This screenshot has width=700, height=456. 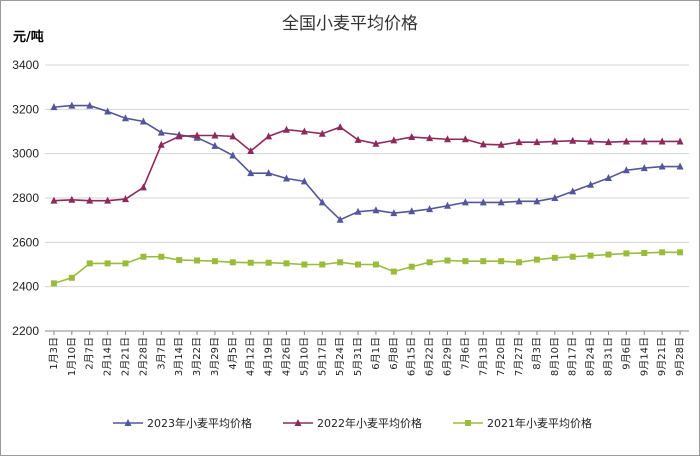 I want to click on x-tick-label: 3月29日, so click(x=215, y=356).